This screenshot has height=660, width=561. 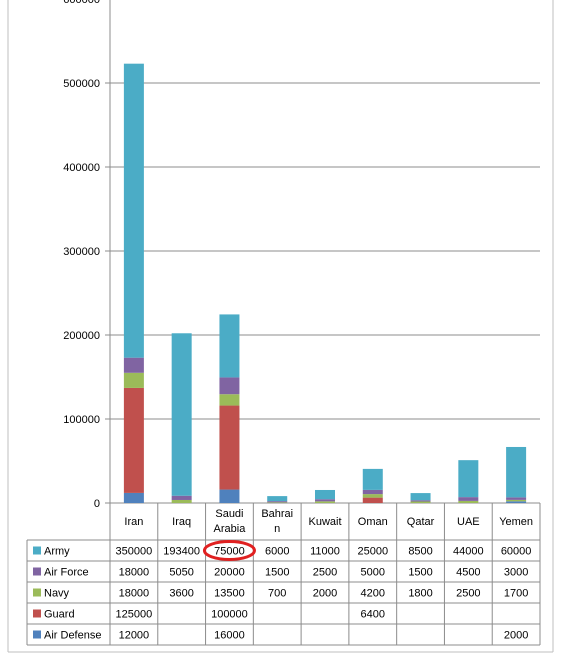 I want to click on legend-label: Air Force, so click(x=66, y=573).